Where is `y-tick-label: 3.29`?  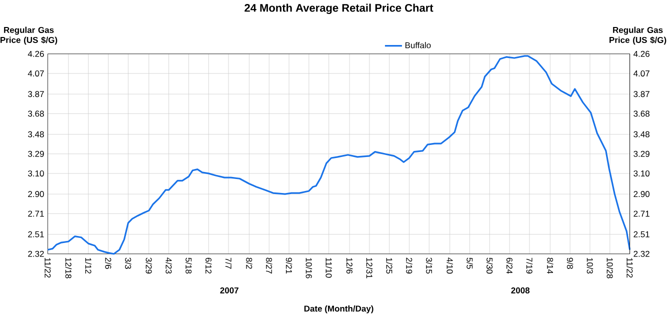
y-tick-label: 3.29 is located at coordinates (36, 153).